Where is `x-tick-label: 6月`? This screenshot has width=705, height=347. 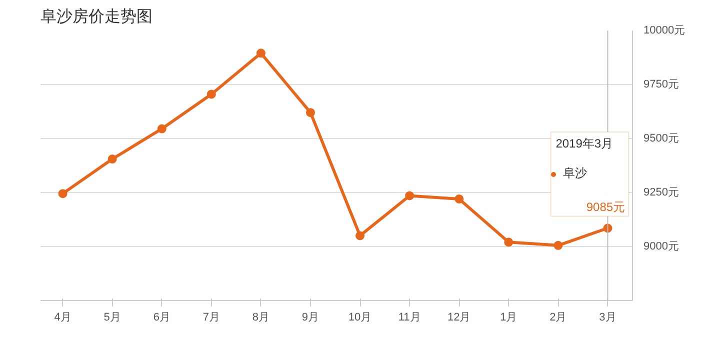 x-tick-label: 6月 is located at coordinates (161, 318).